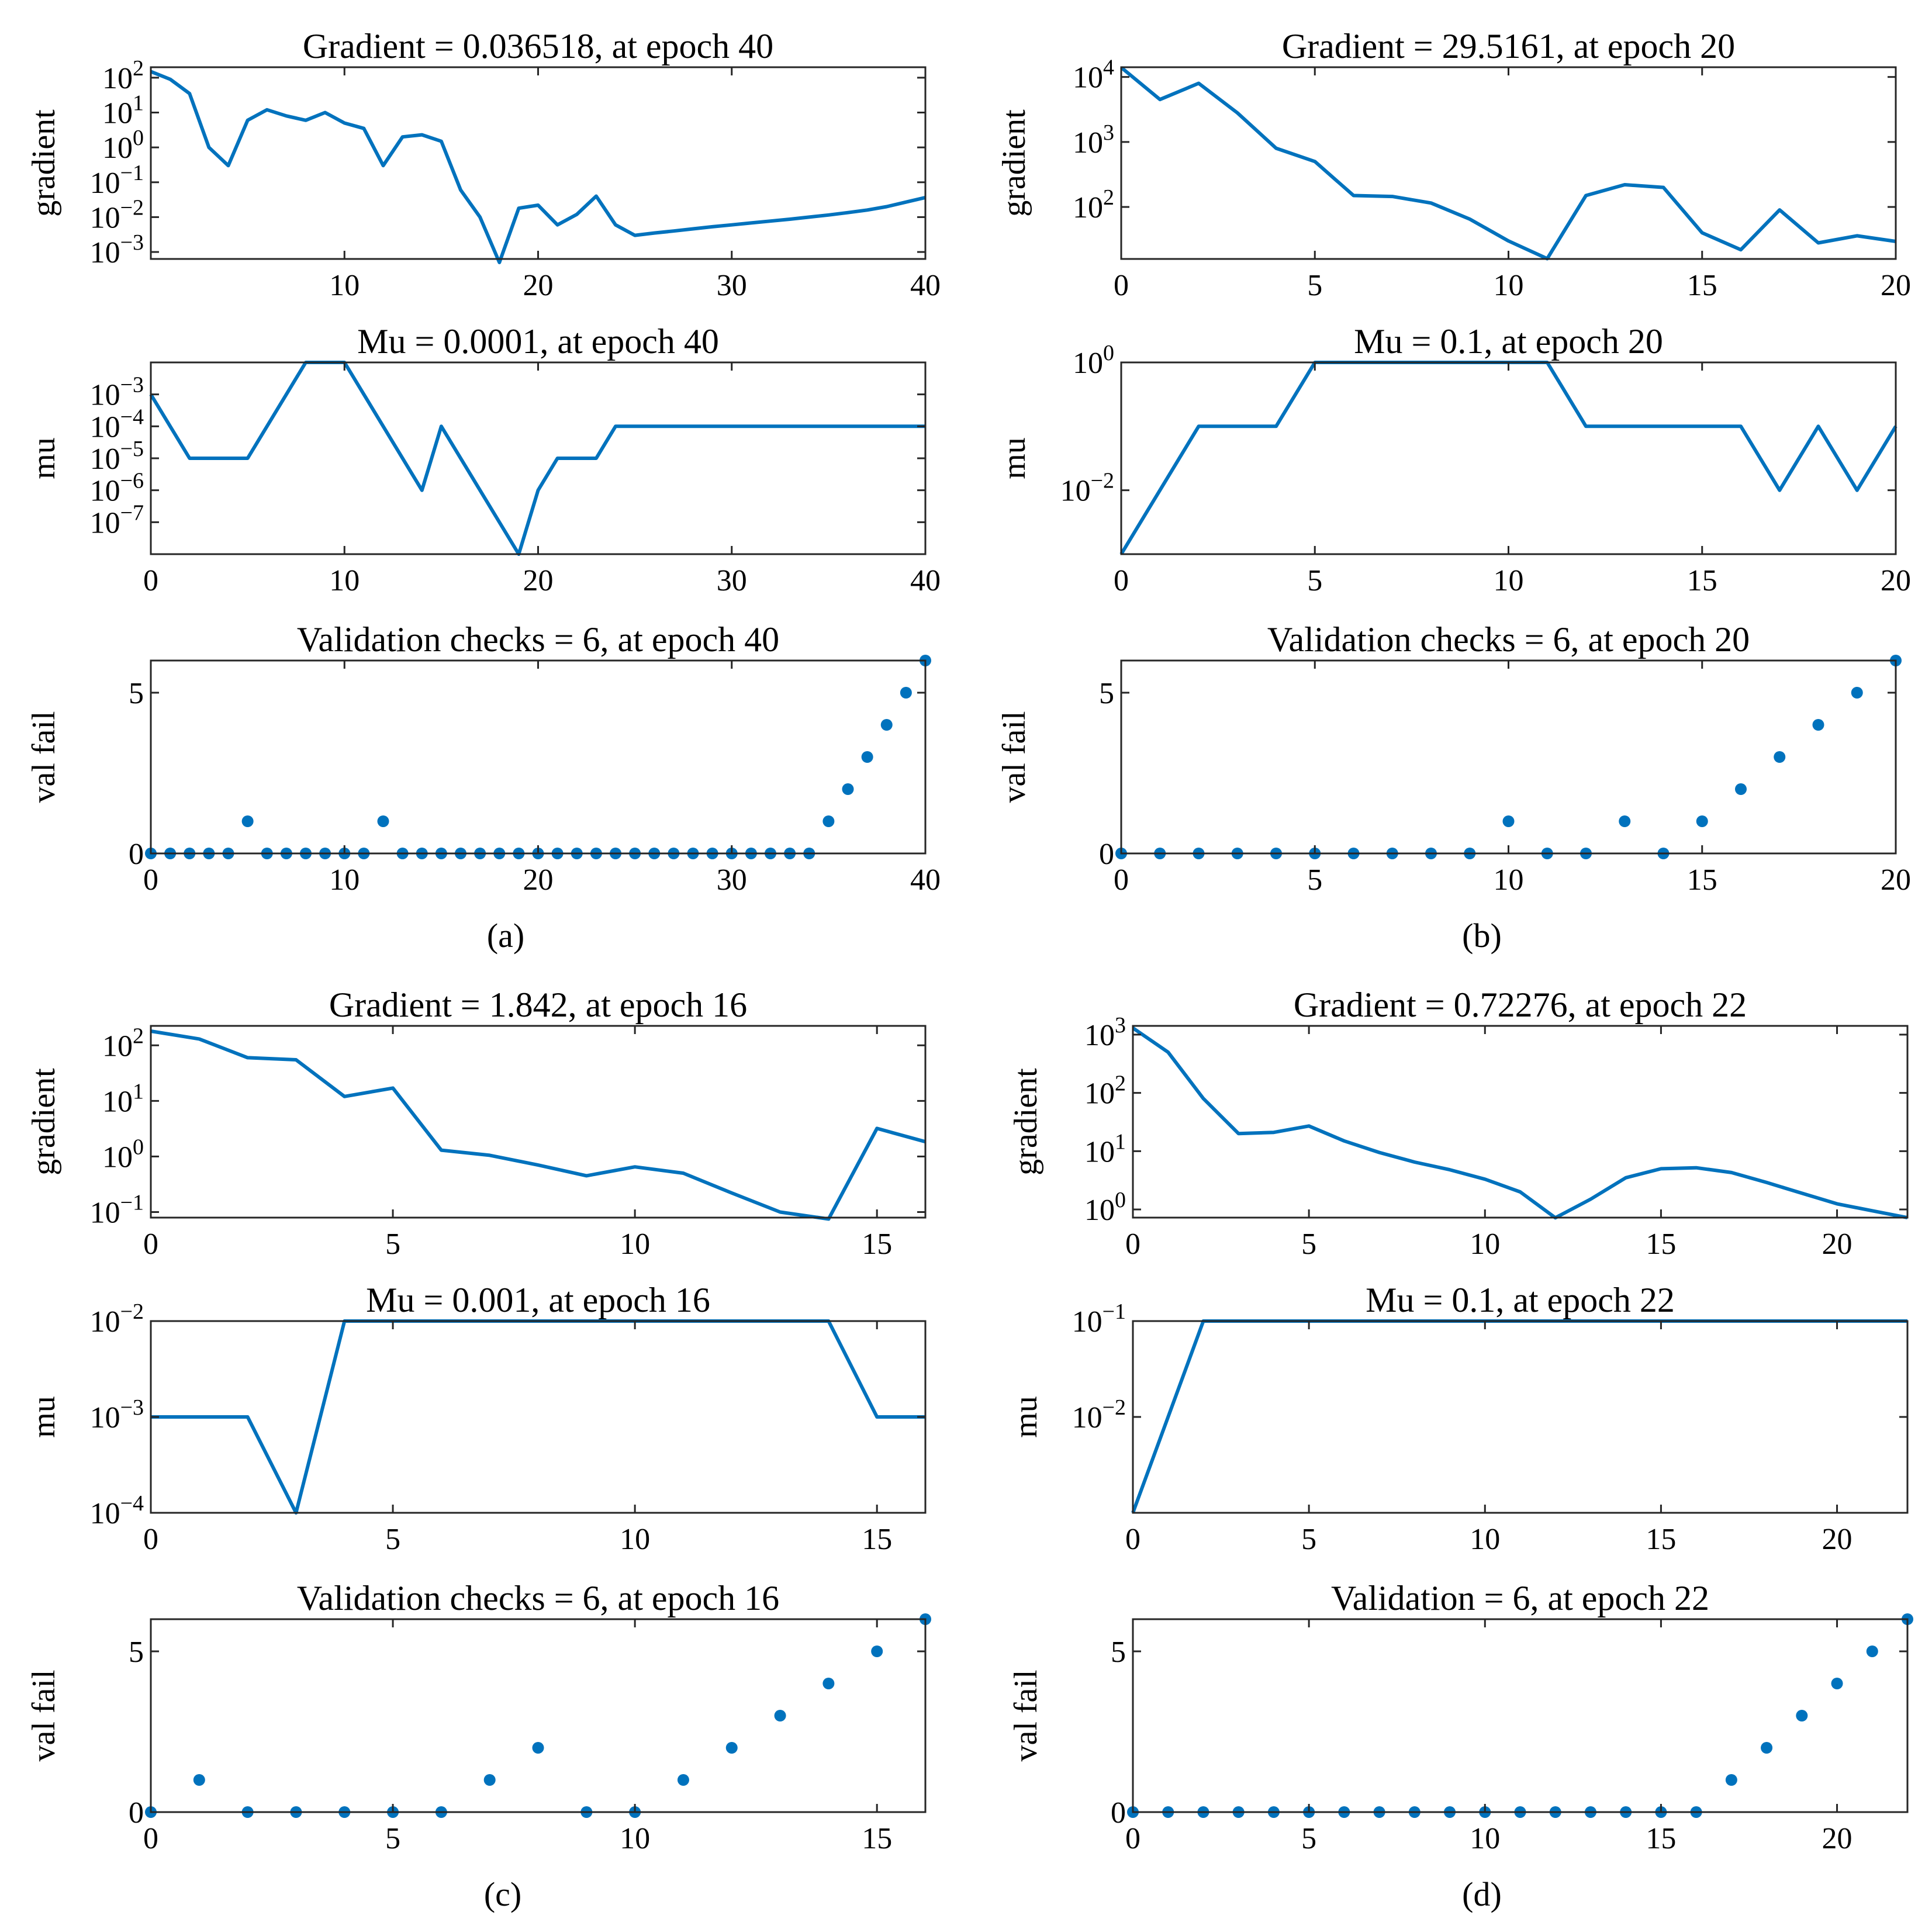 The image size is (1932, 1929). Describe the element at coordinates (117, 424) in the screenshot. I see `y-tick-label: 10⁻⁴` at that location.